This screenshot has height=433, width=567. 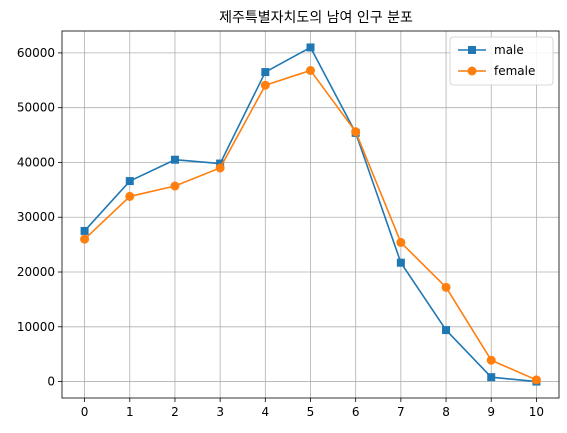 What do you see at coordinates (36, 53) in the screenshot?
I see `y-tick-label: 60000` at bounding box center [36, 53].